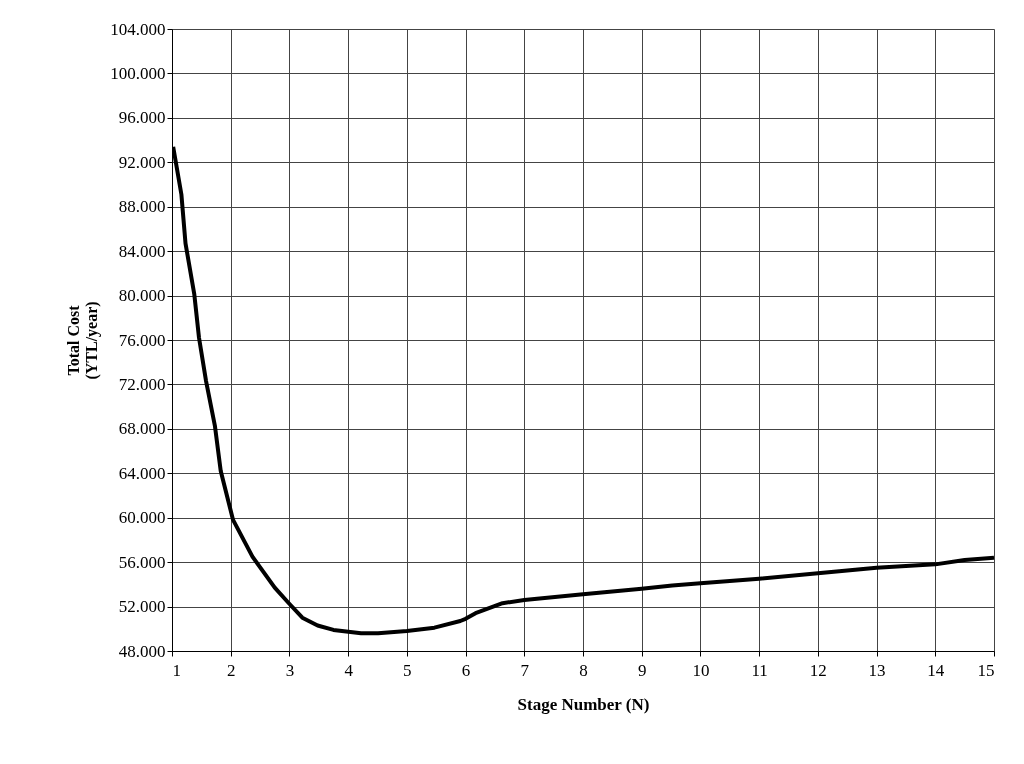 This screenshot has width=1024, height=764. What do you see at coordinates (142, 518) in the screenshot?
I see `y-tick-label: 60.000` at bounding box center [142, 518].